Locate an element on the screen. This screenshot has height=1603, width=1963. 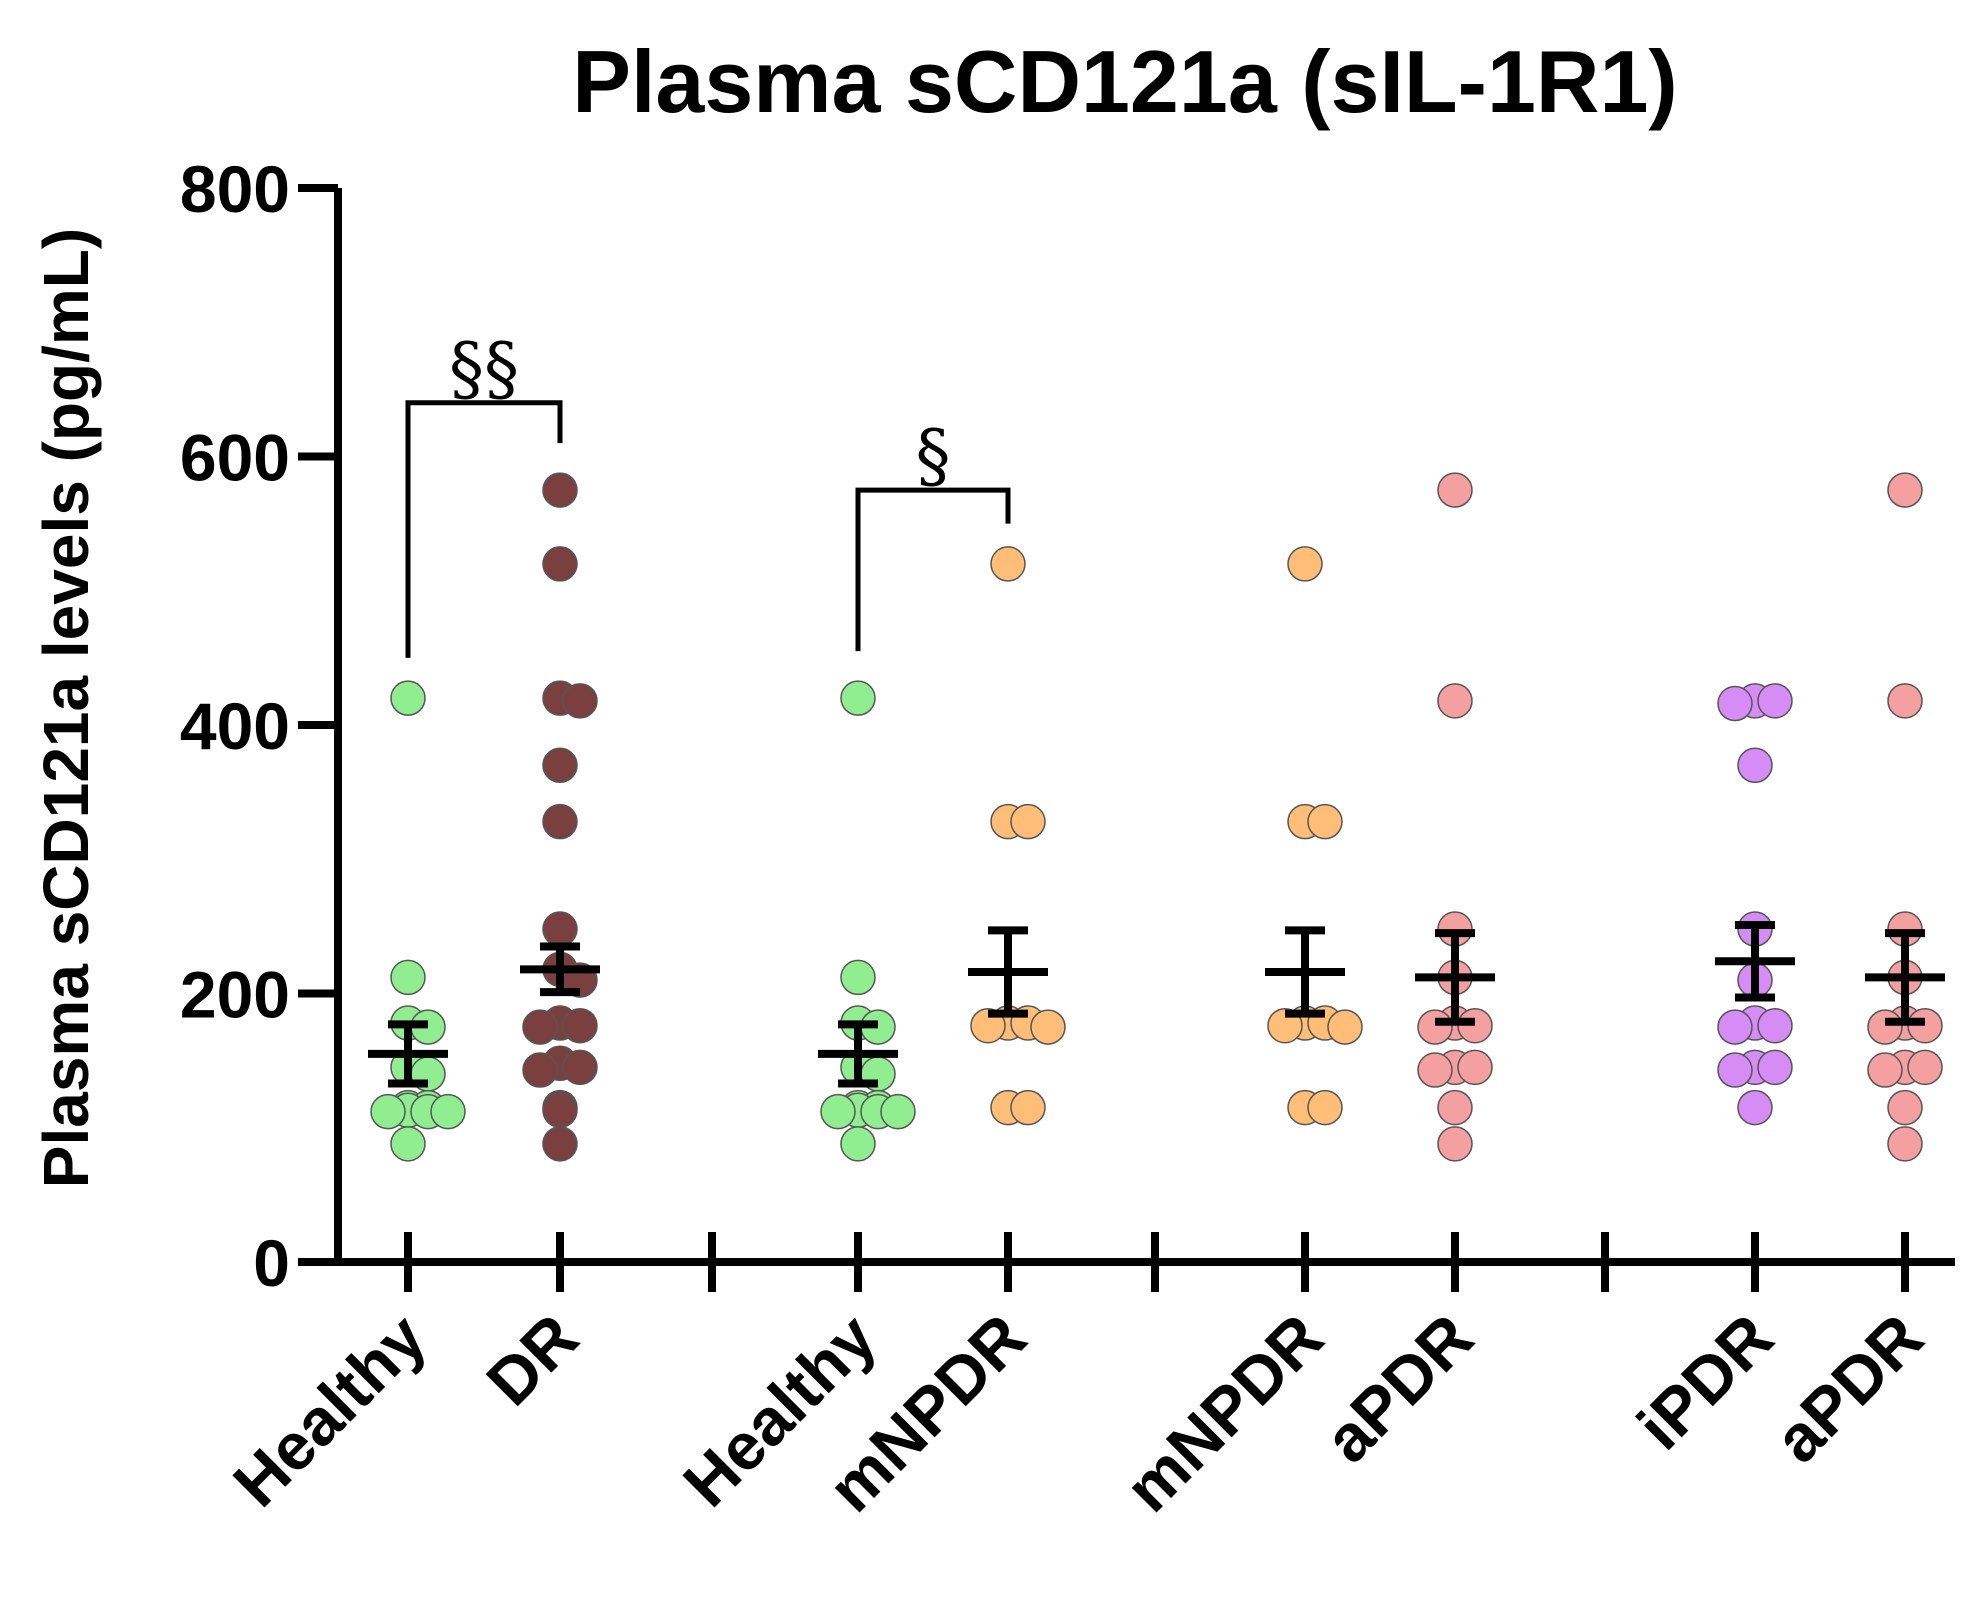
error-bars is located at coordinates (1156, 1004).